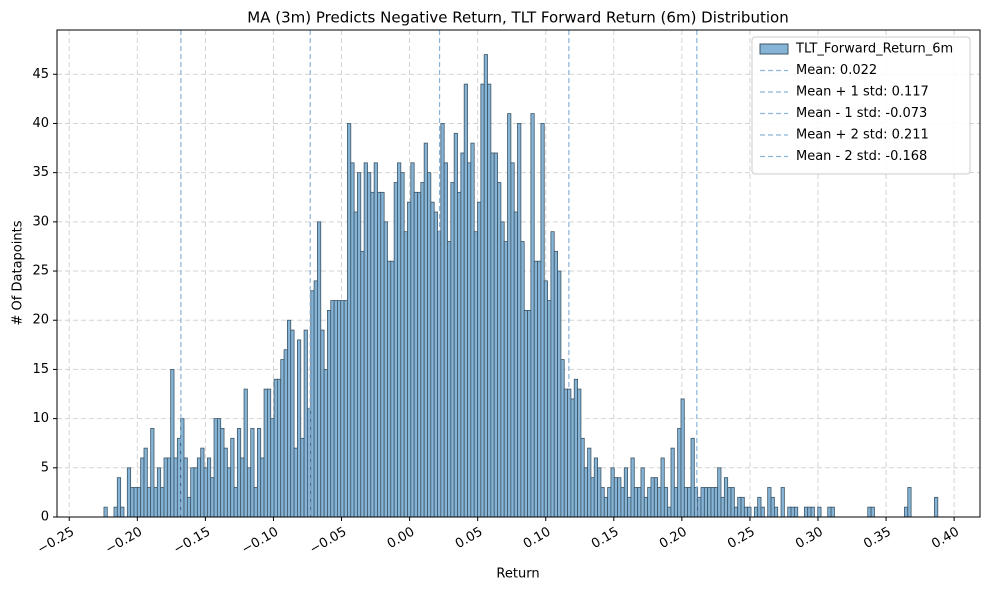 Image resolution: width=989 pixels, height=594 pixels. Describe the element at coordinates (40, 418) in the screenshot. I see `y-tick-label: 10` at that location.